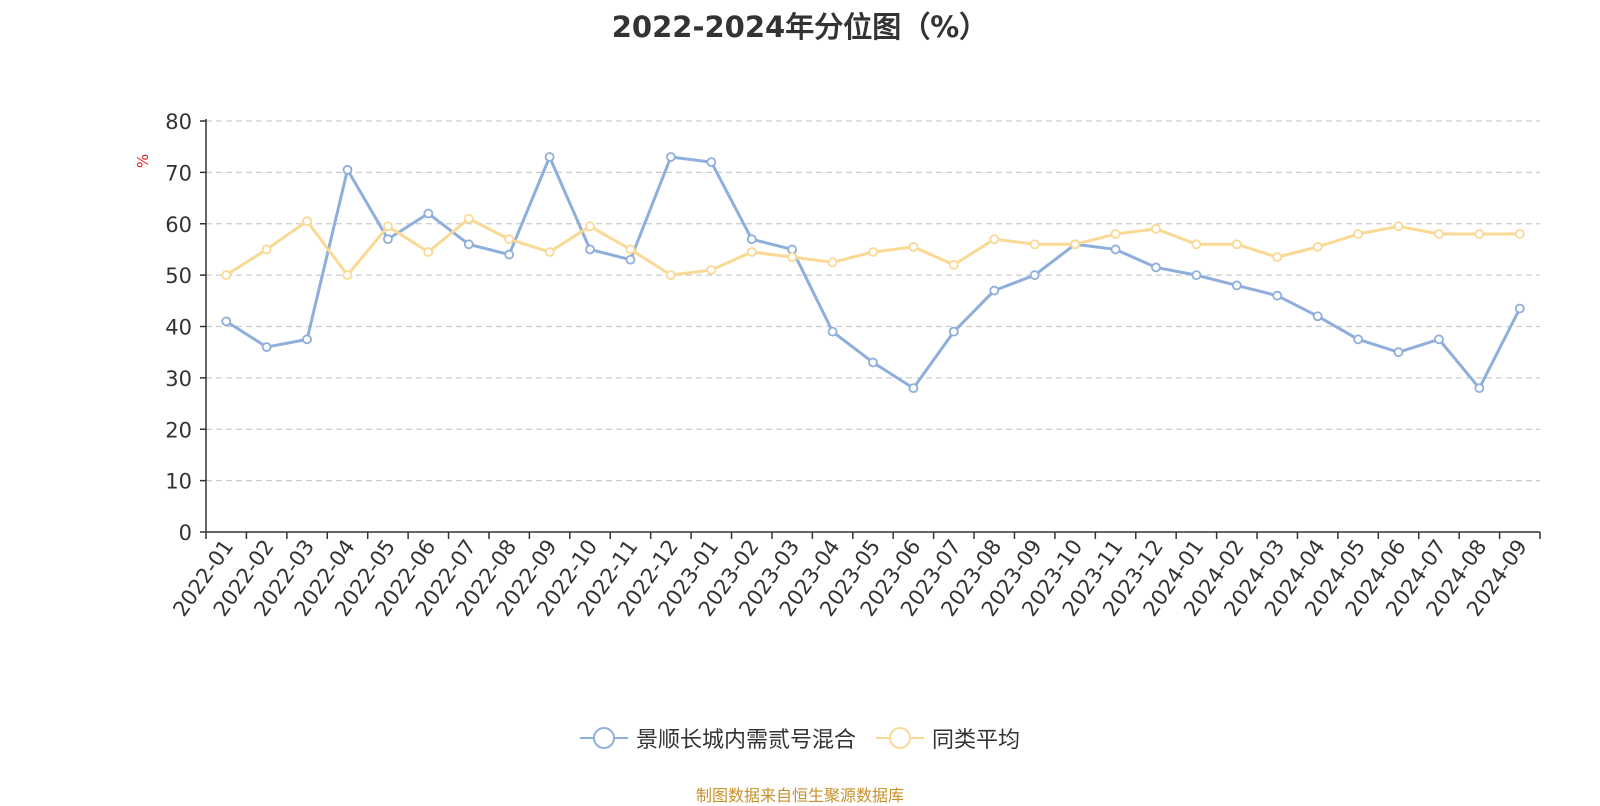 This screenshot has width=1600, height=806. What do you see at coordinates (178, 173) in the screenshot?
I see `y-tick-label: 70` at bounding box center [178, 173].